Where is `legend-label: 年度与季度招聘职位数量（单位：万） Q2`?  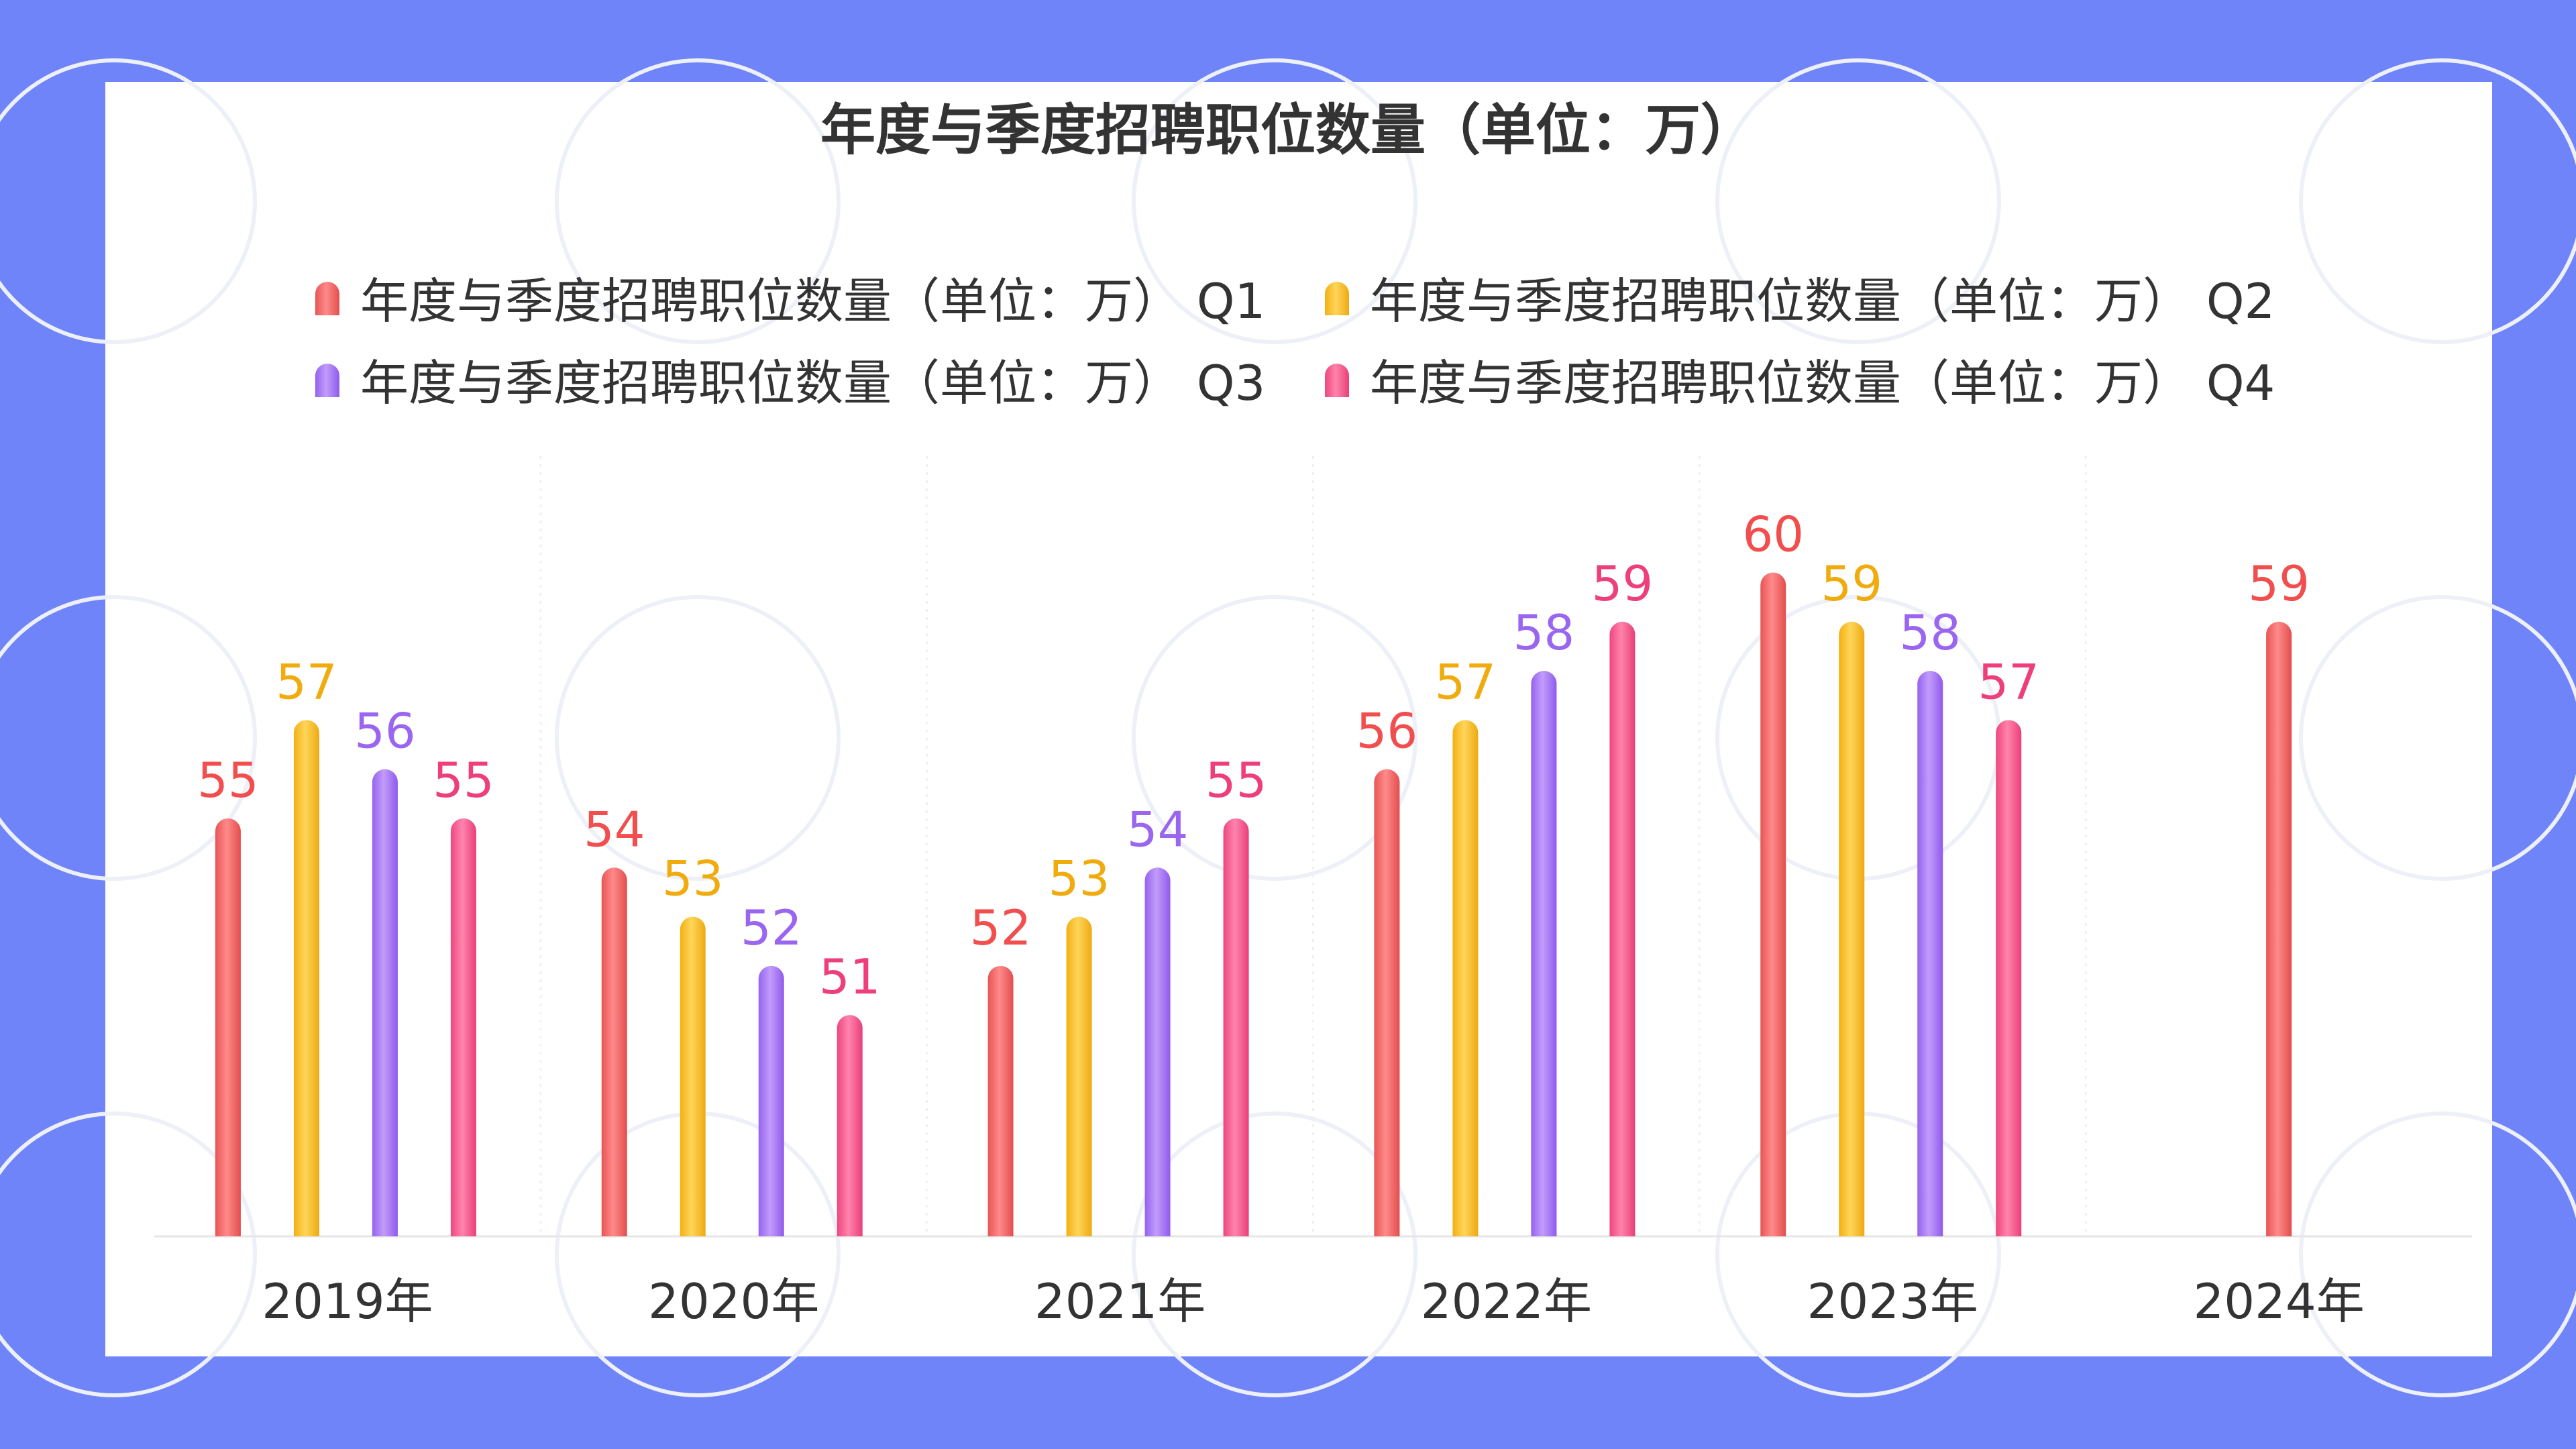 legend-label: 年度与季度招聘职位数量（单位：万） Q2 is located at coordinates (1822, 301).